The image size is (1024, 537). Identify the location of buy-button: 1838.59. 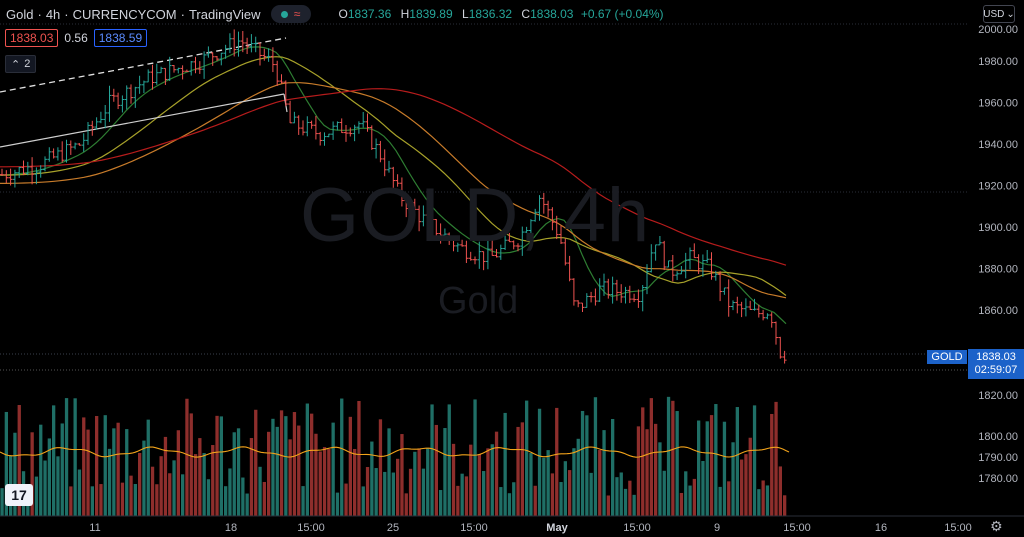
(120, 38).